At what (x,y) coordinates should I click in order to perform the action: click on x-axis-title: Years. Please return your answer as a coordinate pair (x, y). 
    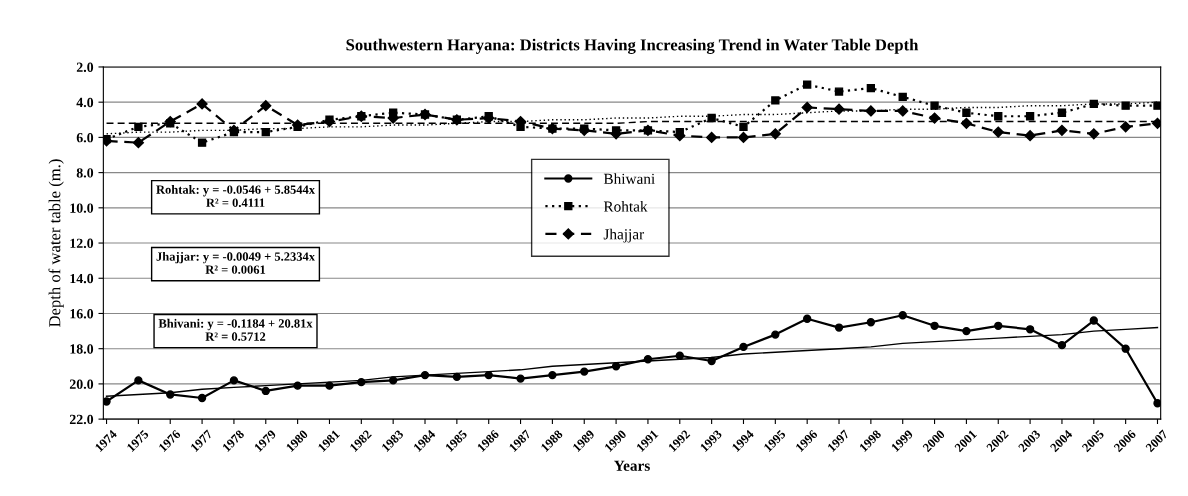
    Looking at the image, I should click on (632, 465).